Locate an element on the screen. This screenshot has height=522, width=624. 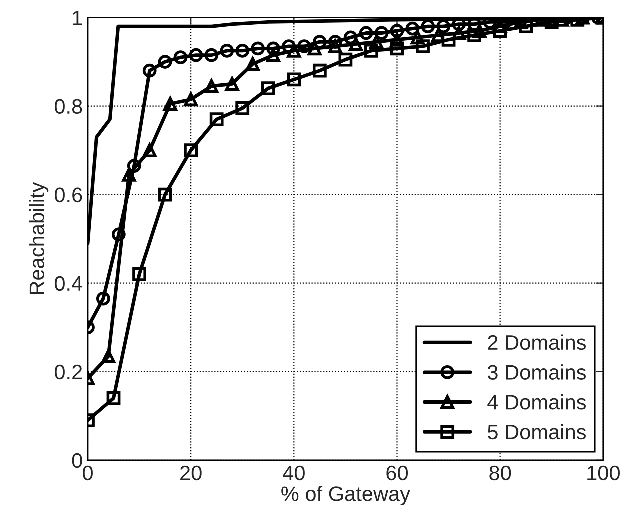
y-tick-label: 0.8 is located at coordinates (68, 106).